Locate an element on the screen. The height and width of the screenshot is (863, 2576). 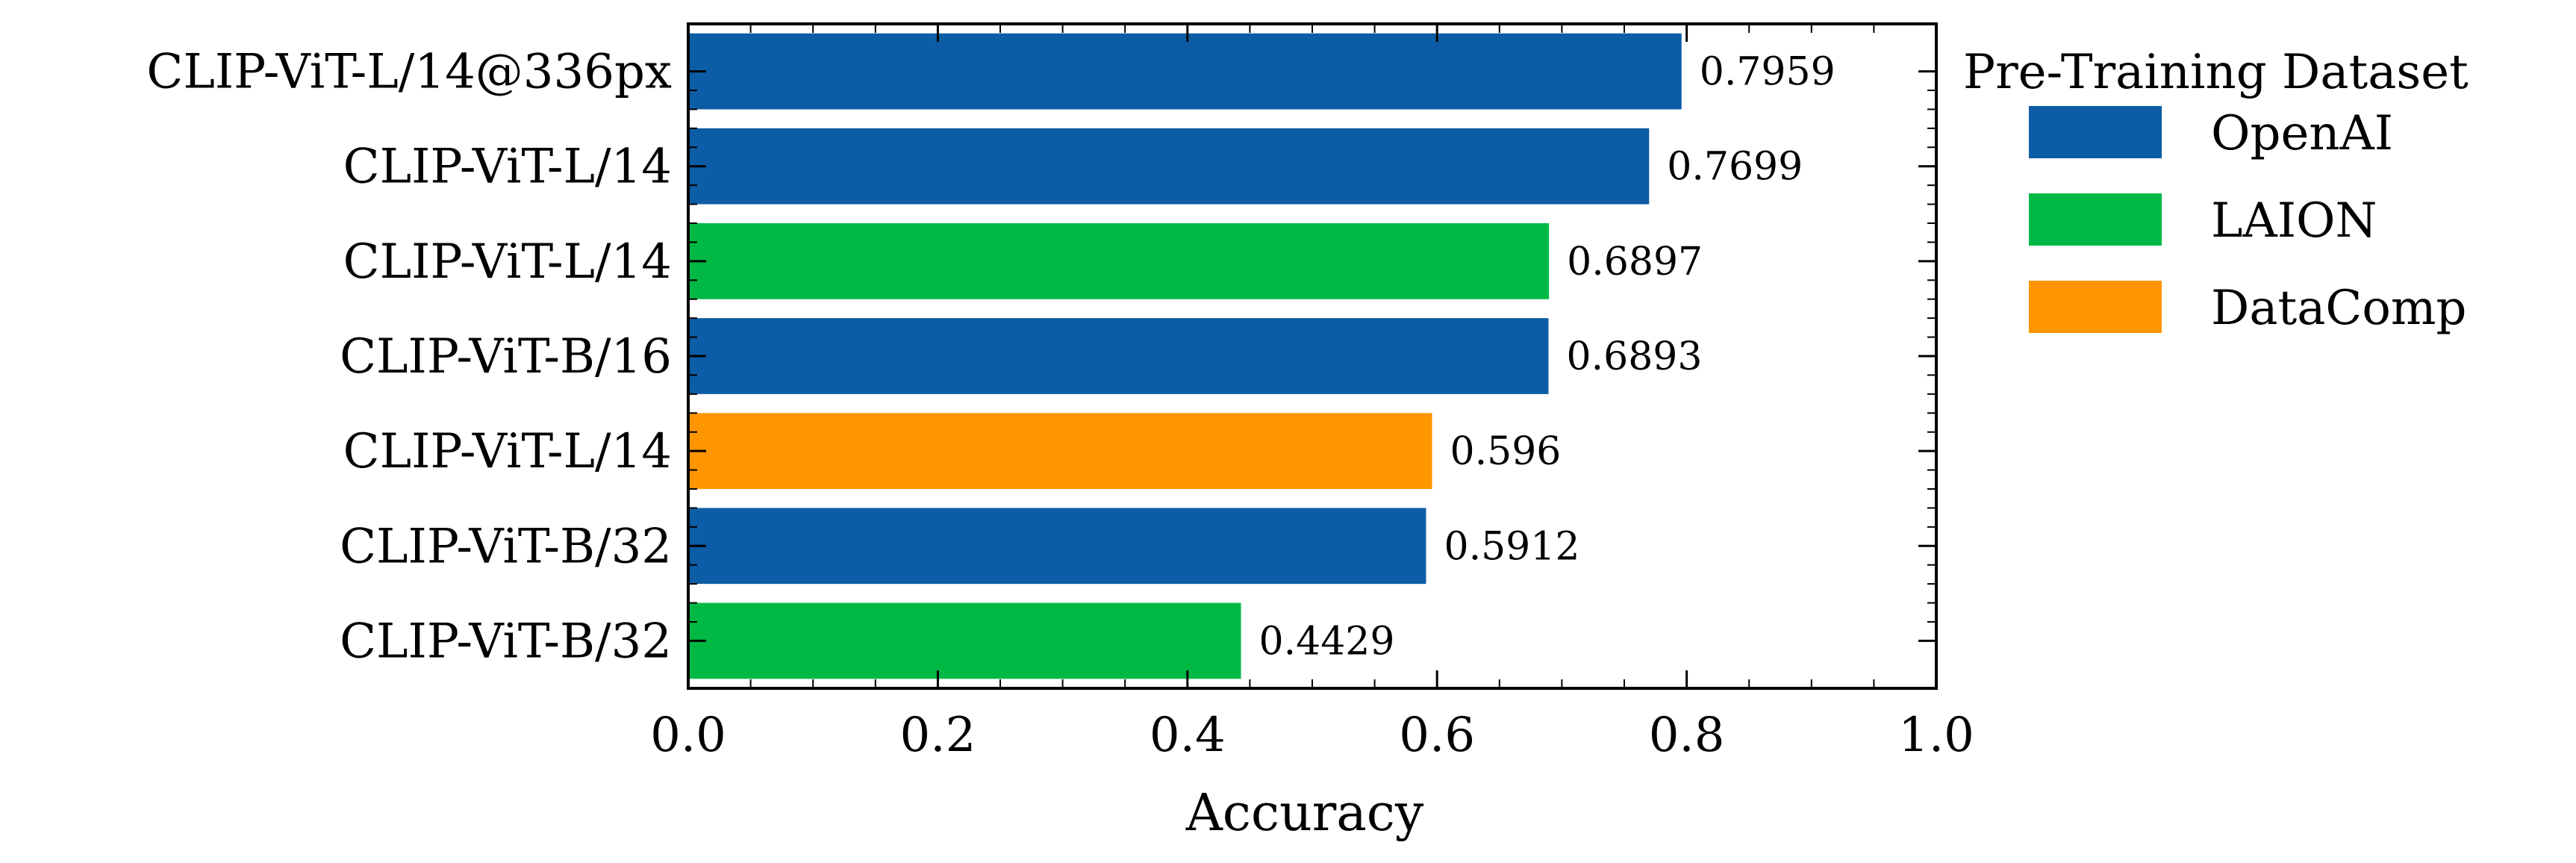
x-tick-label: 0.2 is located at coordinates (938, 735).